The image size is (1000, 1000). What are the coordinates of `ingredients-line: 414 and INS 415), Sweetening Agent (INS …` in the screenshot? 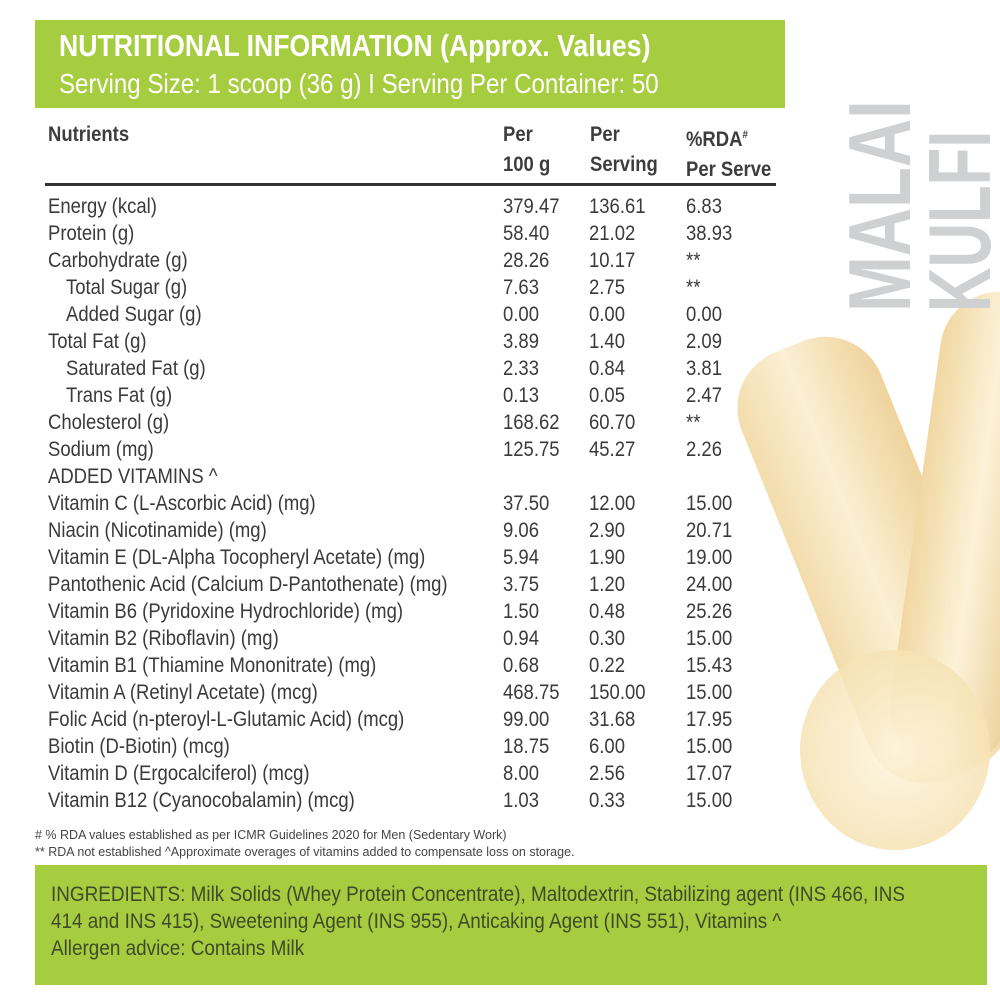 It's located at (416, 921).